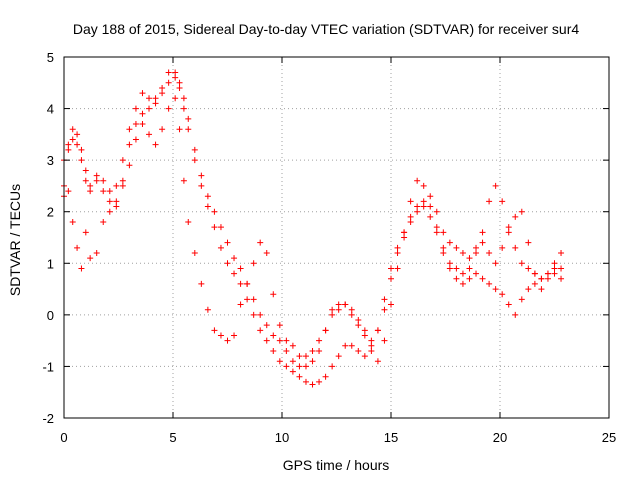  Describe the element at coordinates (50, 57) in the screenshot. I see `y-tick-label: 5` at that location.